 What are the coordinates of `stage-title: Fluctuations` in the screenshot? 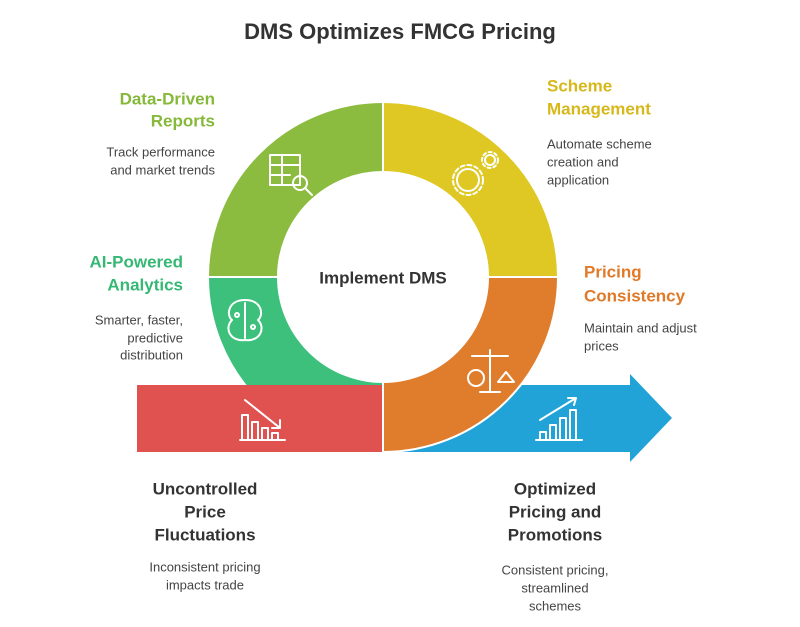 It's located at (204, 534).